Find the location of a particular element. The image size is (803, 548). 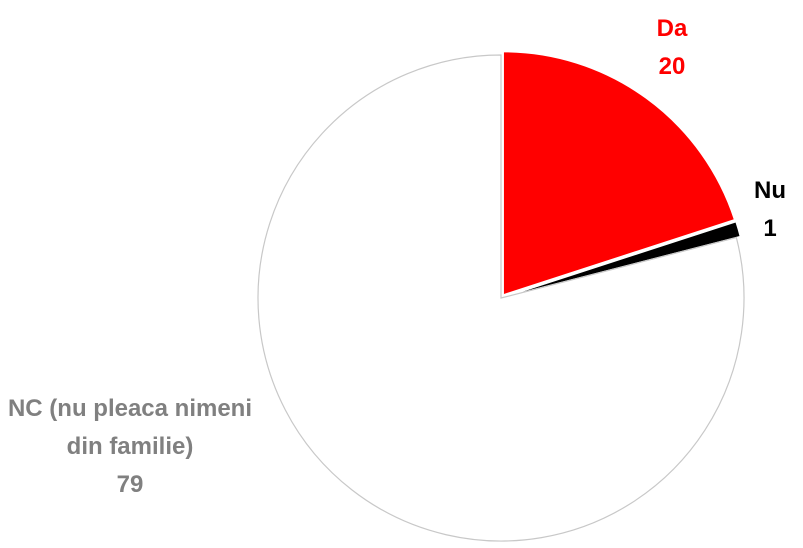

slice-label: Da 20 is located at coordinates (672, 48).